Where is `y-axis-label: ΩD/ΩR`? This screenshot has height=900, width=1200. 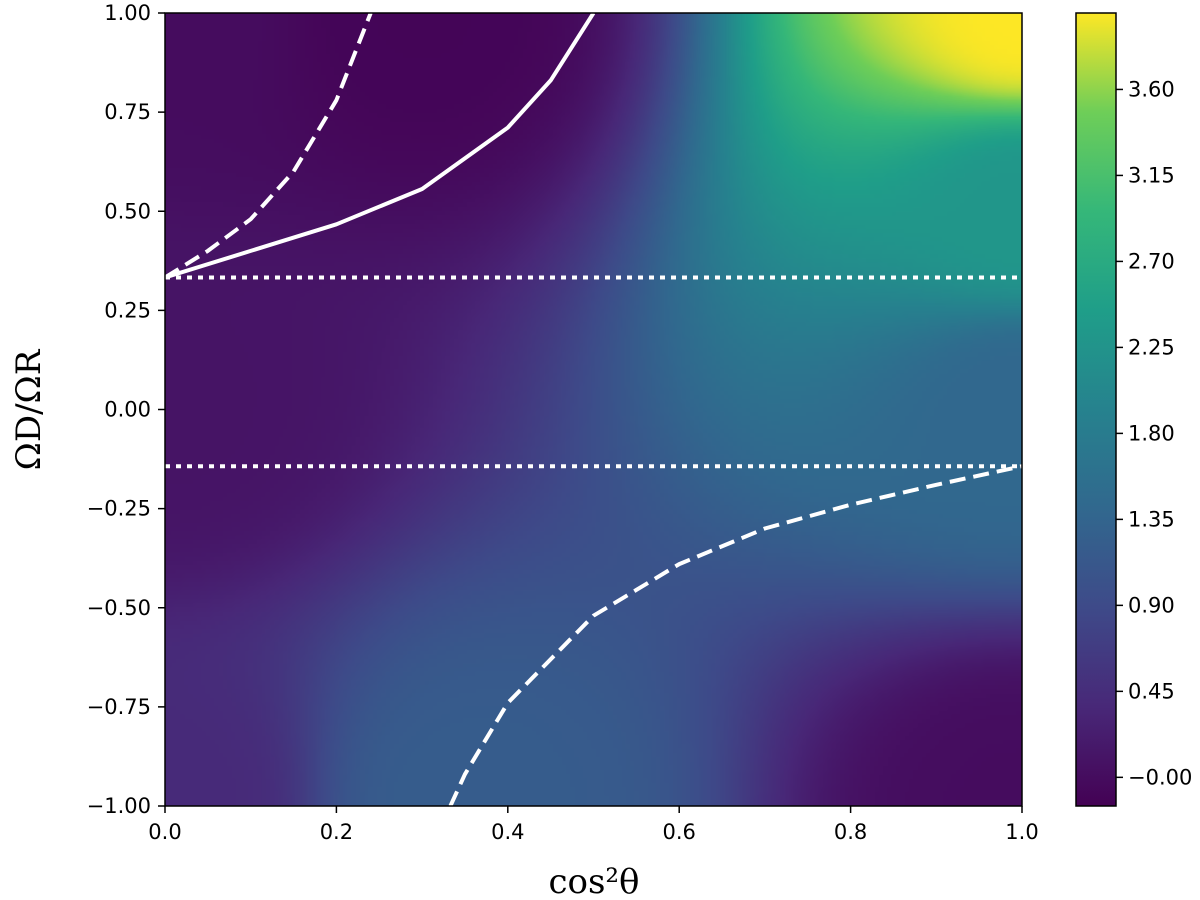 y-axis-label: ΩD/ΩR is located at coordinates (29, 409).